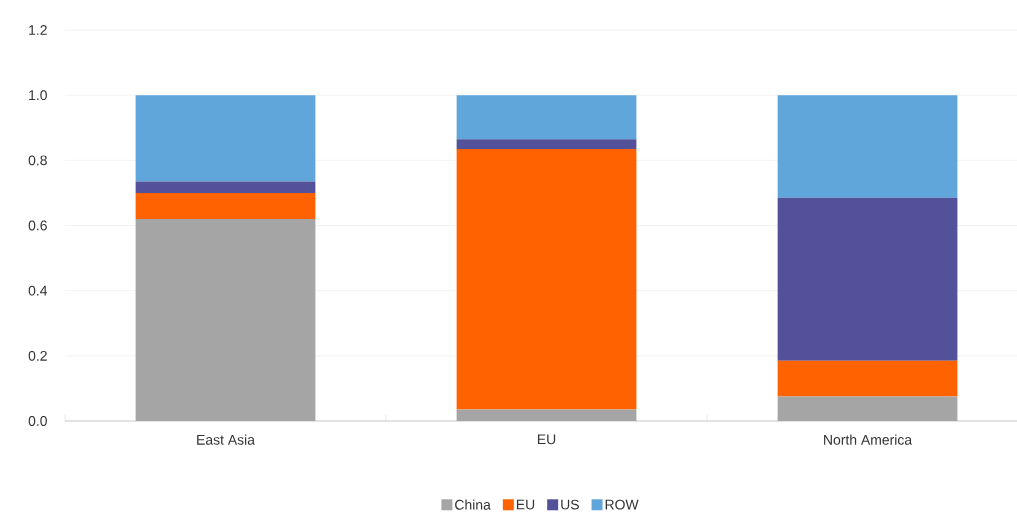 This screenshot has width=1017, height=515. What do you see at coordinates (38, 95) in the screenshot?
I see `y-tick-label: 1.0` at bounding box center [38, 95].